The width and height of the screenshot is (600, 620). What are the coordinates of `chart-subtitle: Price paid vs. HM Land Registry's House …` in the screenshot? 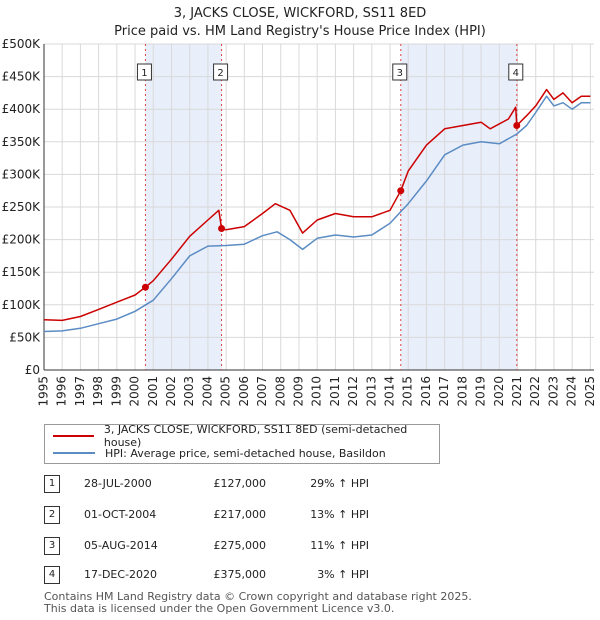 It's located at (300, 31).